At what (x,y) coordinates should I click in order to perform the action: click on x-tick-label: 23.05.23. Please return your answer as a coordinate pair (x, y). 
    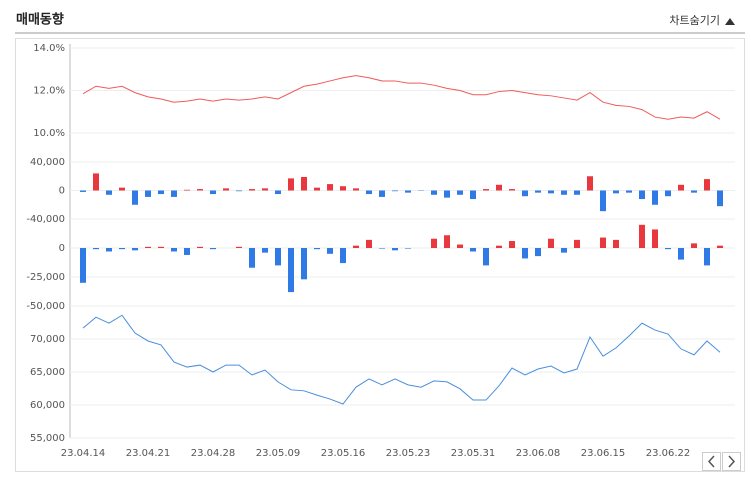
    Looking at the image, I should click on (408, 453).